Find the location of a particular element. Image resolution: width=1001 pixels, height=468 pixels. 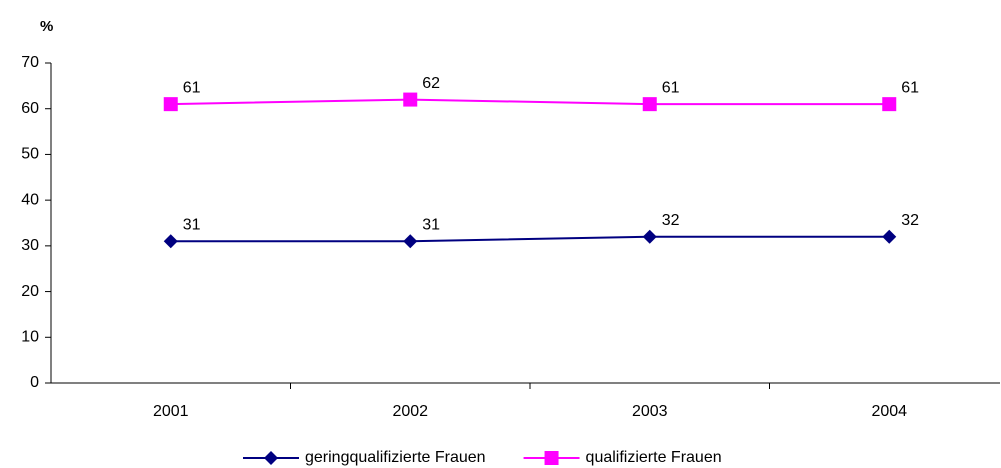

y-axis-label: % is located at coordinates (46, 26).